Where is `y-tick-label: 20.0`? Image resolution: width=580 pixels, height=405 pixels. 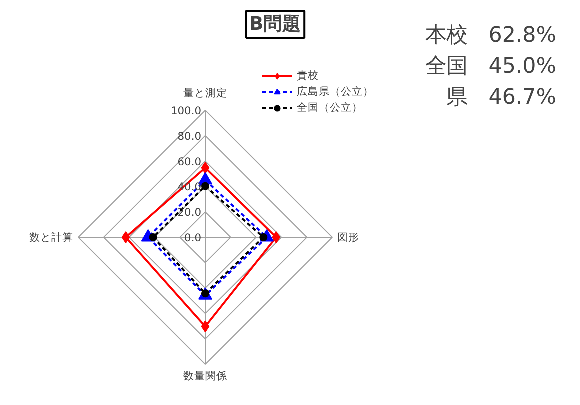
y-tick-label: 20.0 is located at coordinates (190, 213).